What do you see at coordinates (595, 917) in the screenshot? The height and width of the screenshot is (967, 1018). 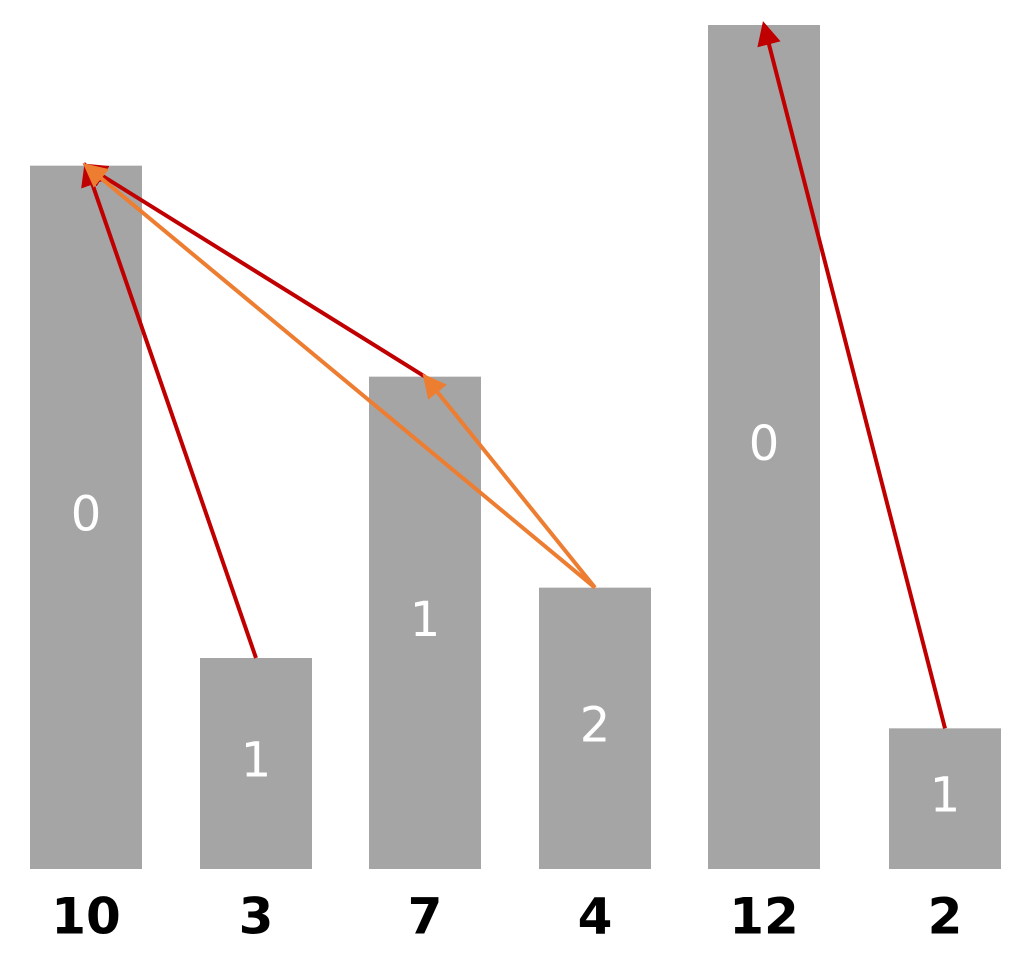 I see `bar-value: 4` at bounding box center [595, 917].